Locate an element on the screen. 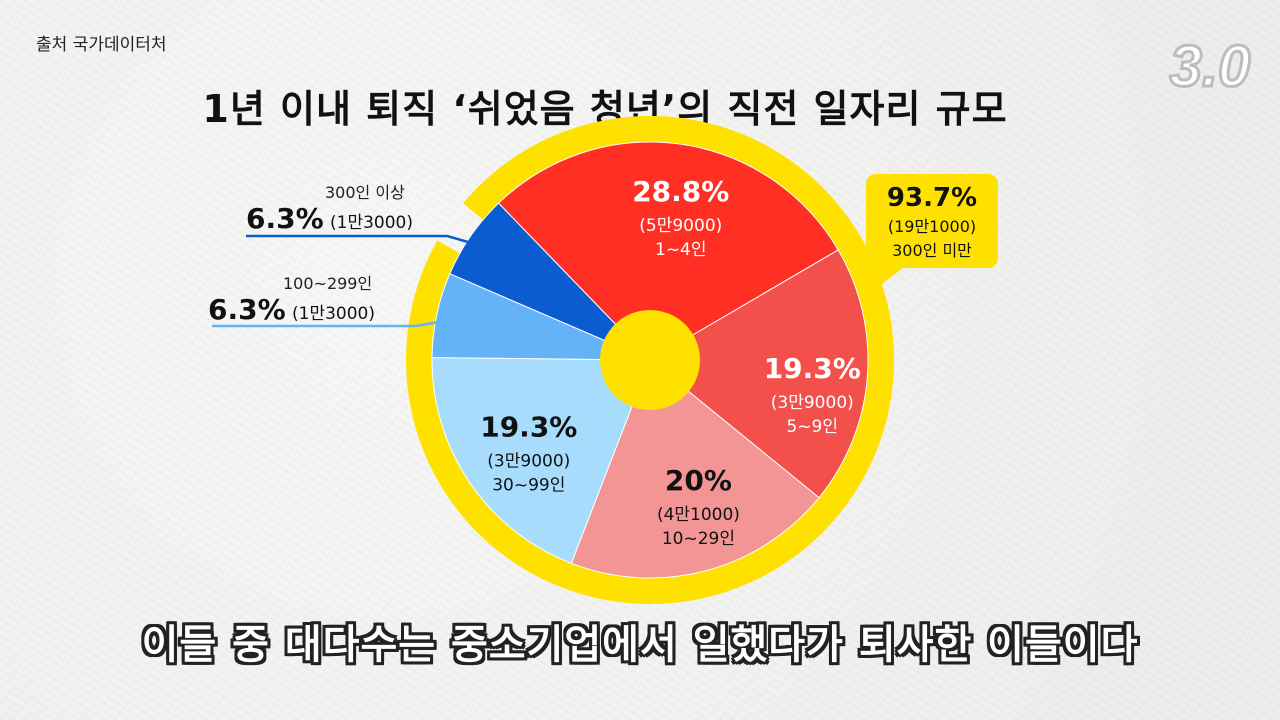 The image size is (1280, 720). slice-category-label: 1~4인 is located at coordinates (681, 250).